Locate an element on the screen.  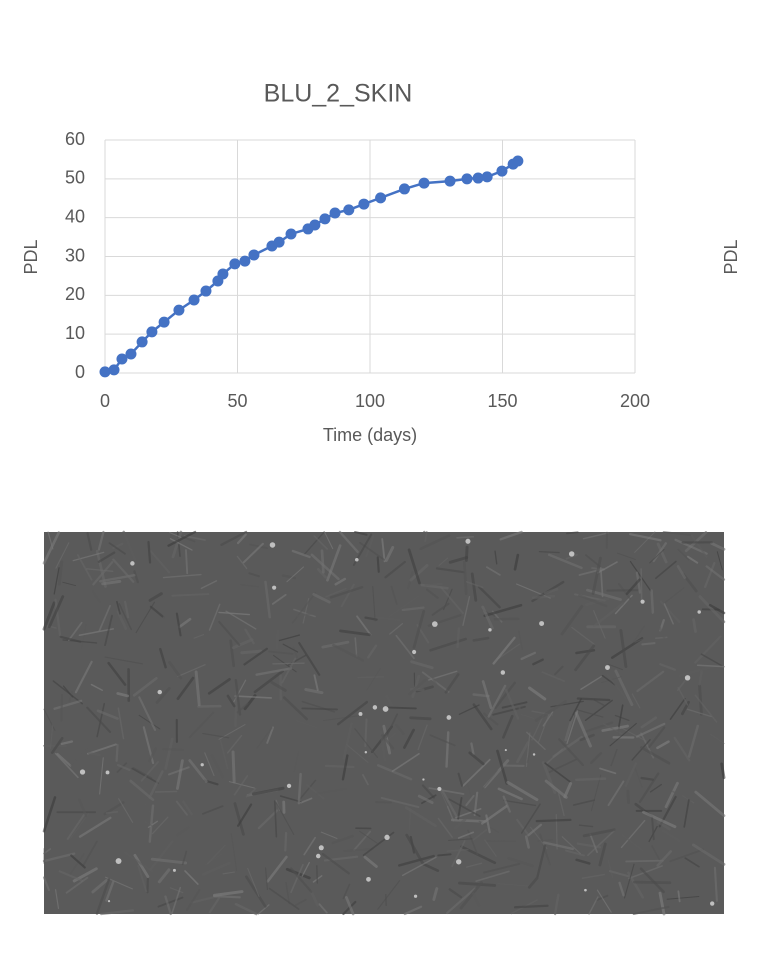
series-line is located at coordinates (311, 266).